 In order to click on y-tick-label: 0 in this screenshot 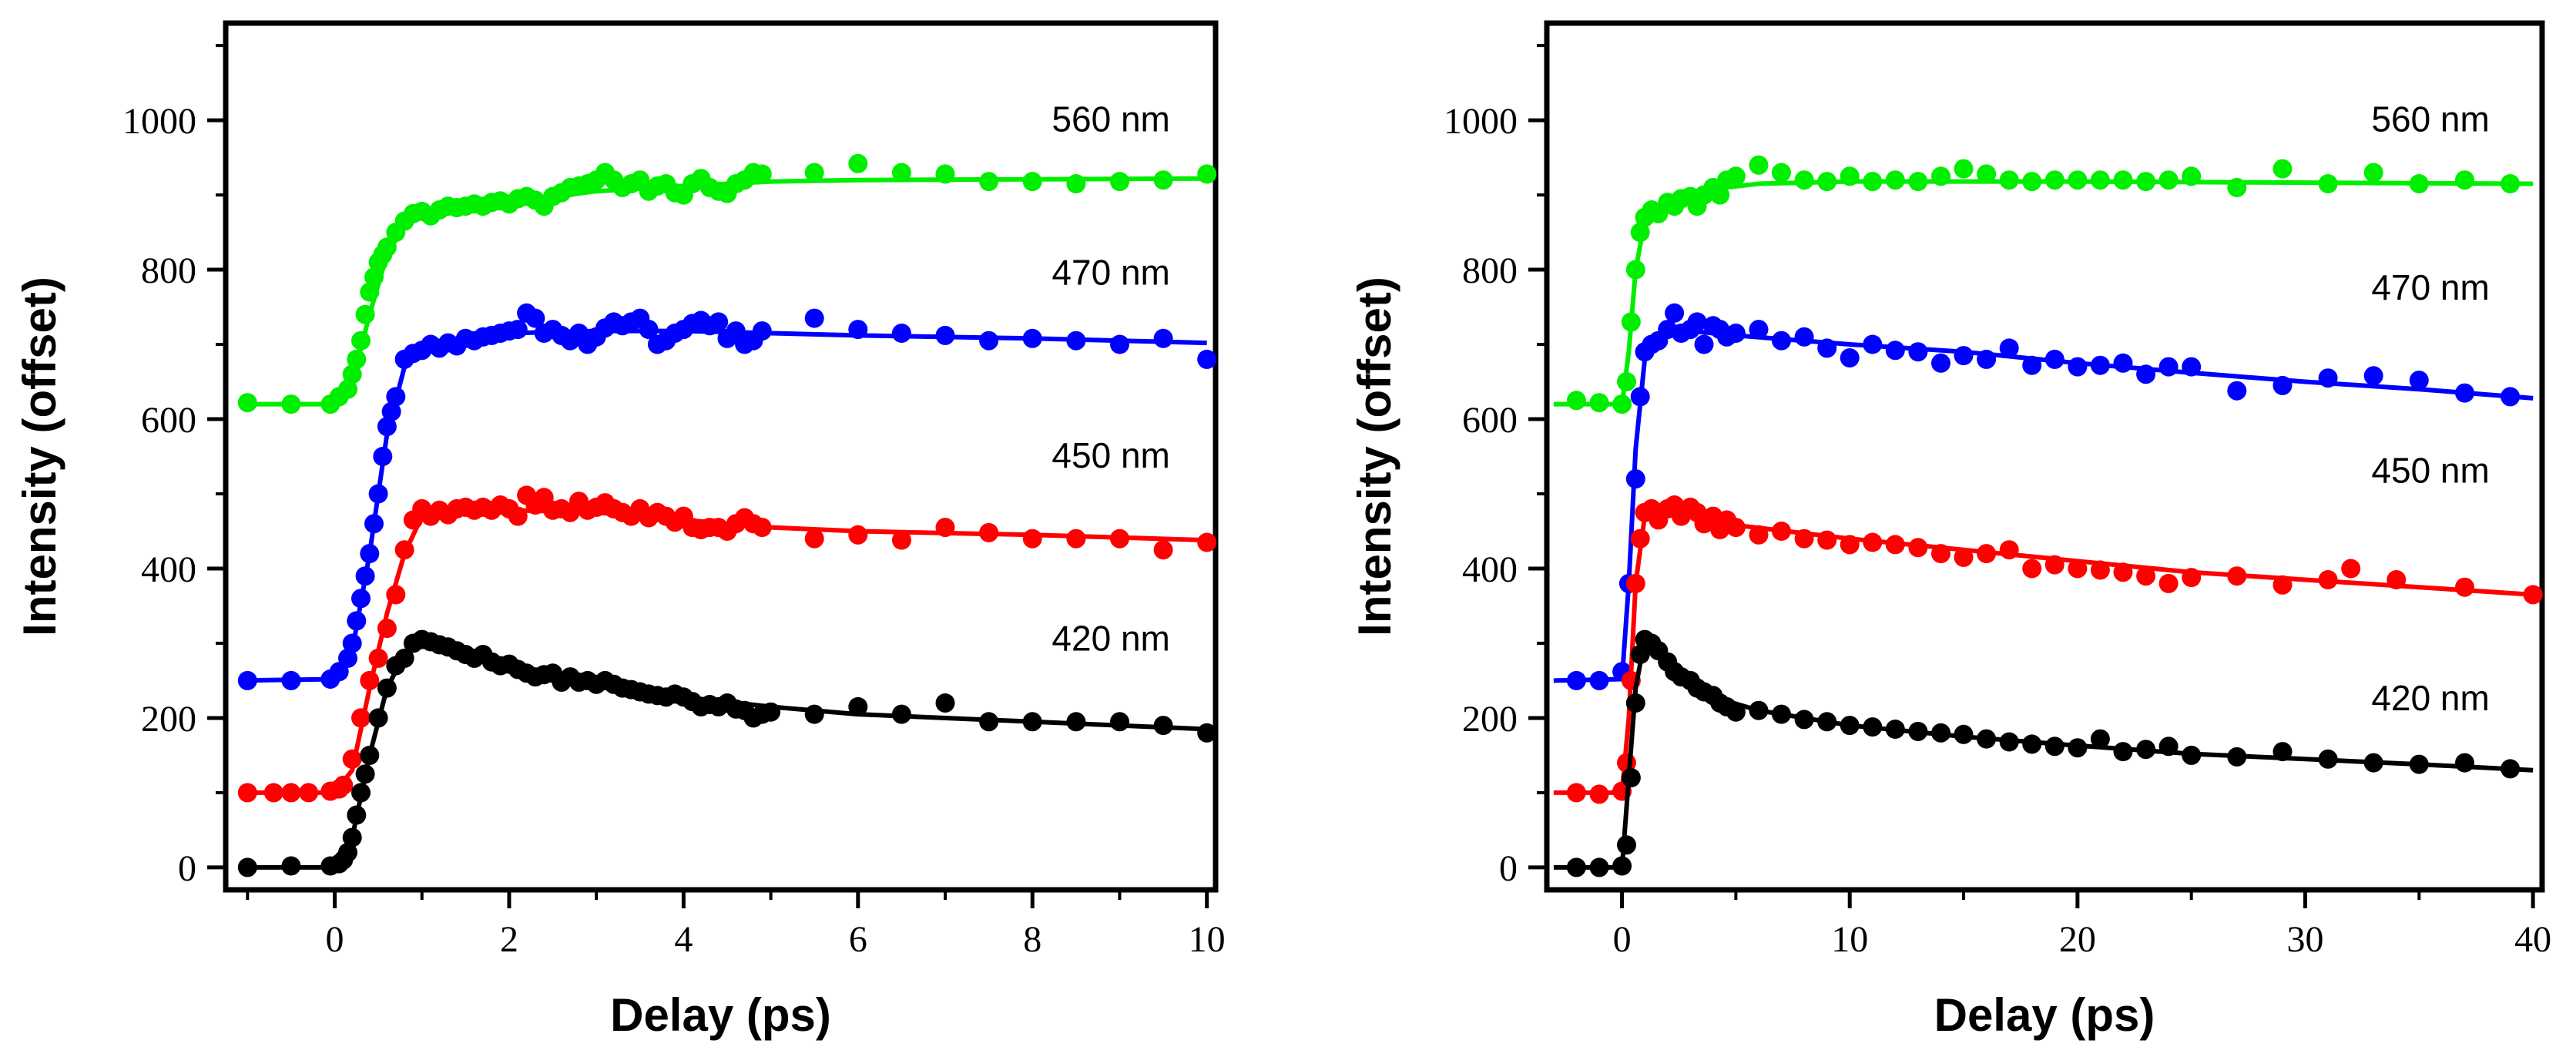, I will do `click(187, 868)`.